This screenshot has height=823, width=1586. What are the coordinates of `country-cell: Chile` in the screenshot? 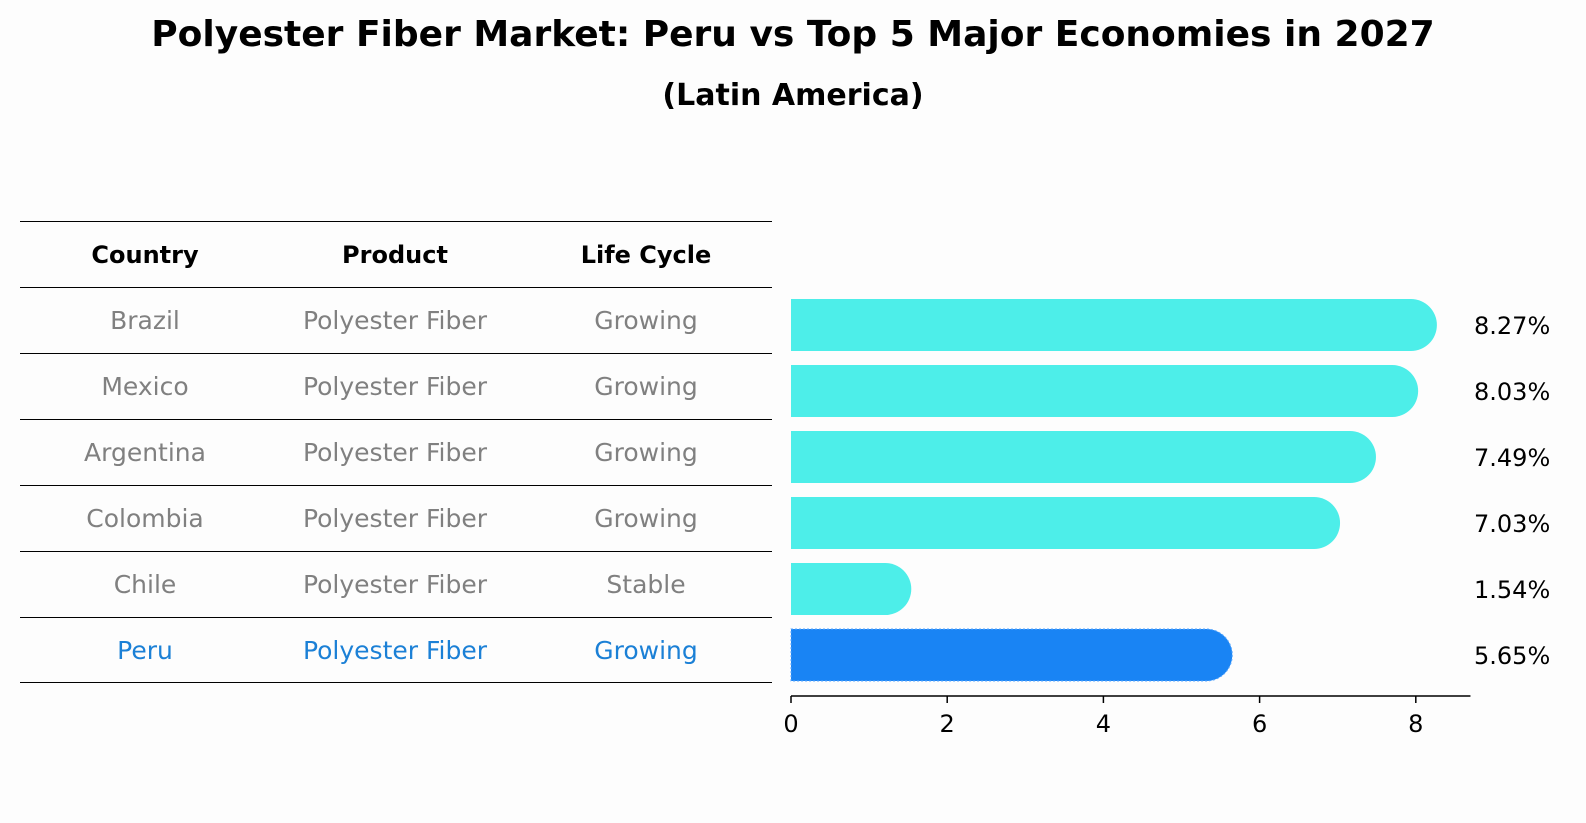 It's located at (145, 584).